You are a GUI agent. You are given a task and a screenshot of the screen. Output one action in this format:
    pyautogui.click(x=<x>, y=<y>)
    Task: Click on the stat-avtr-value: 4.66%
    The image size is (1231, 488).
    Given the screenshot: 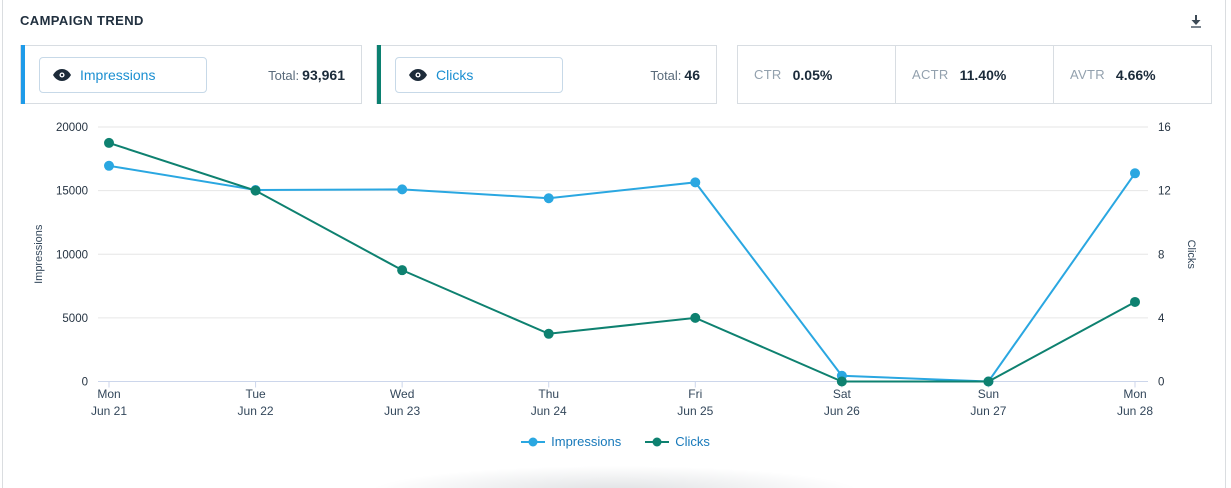 What is the action you would take?
    pyautogui.click(x=1135, y=74)
    